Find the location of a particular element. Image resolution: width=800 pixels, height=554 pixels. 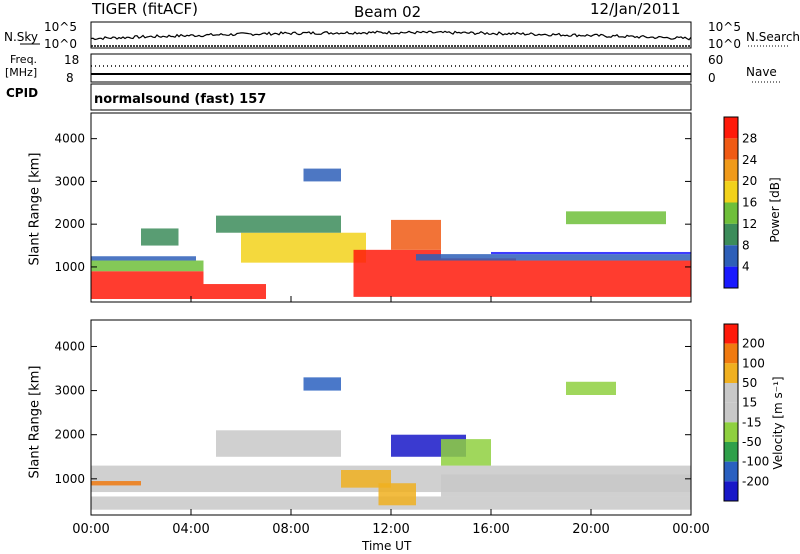

velocity-colorbar-tick-label: -200 is located at coordinates (755, 481).